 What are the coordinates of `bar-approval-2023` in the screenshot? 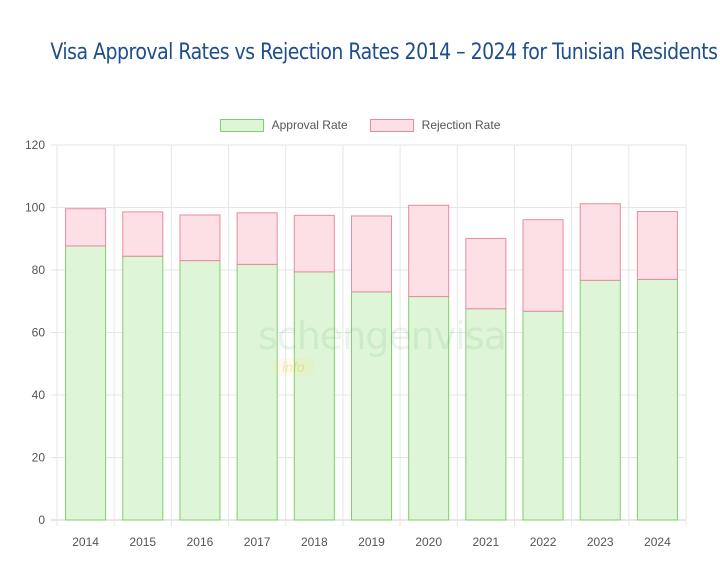 It's located at (600, 400).